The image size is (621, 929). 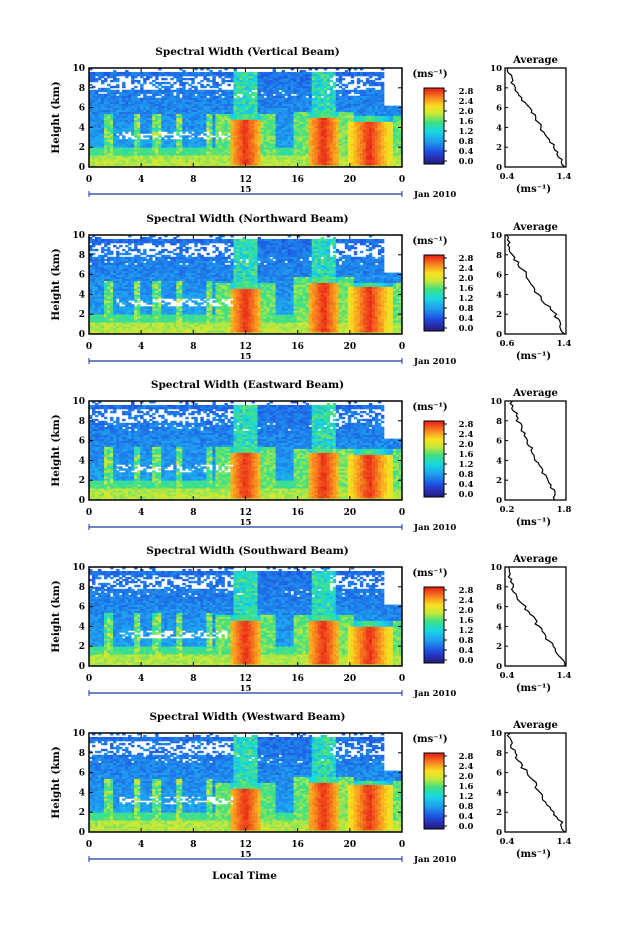 I want to click on avg-y-tick-label: 10, so click(x=496, y=69).